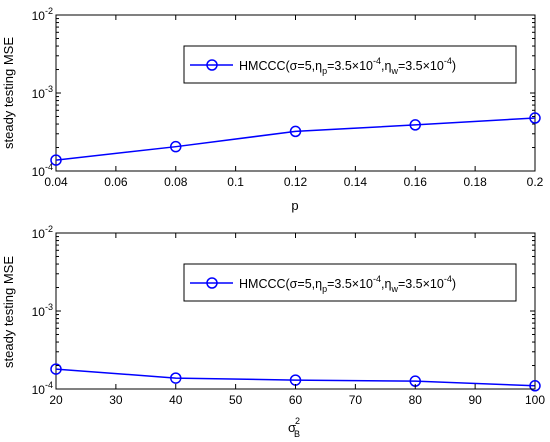  I want to click on legend-entry-bottom: HMCCC(σ=5,ηp=3.5×10-4,ηw=3.5×10-4), so click(347, 284).